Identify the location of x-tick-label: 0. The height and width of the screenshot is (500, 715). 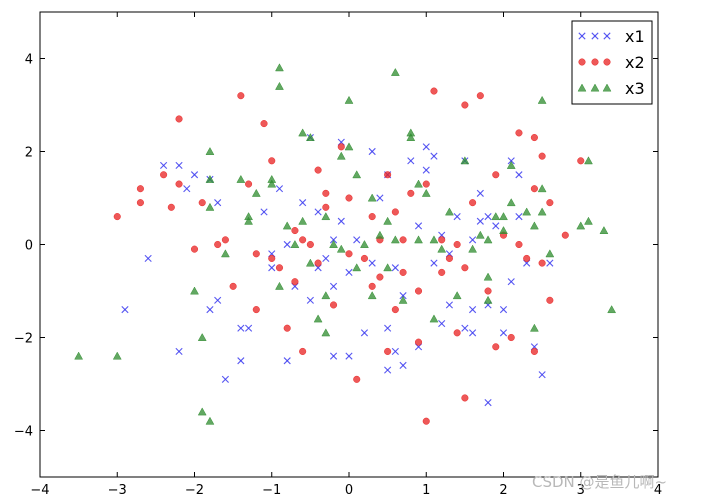
(349, 490).